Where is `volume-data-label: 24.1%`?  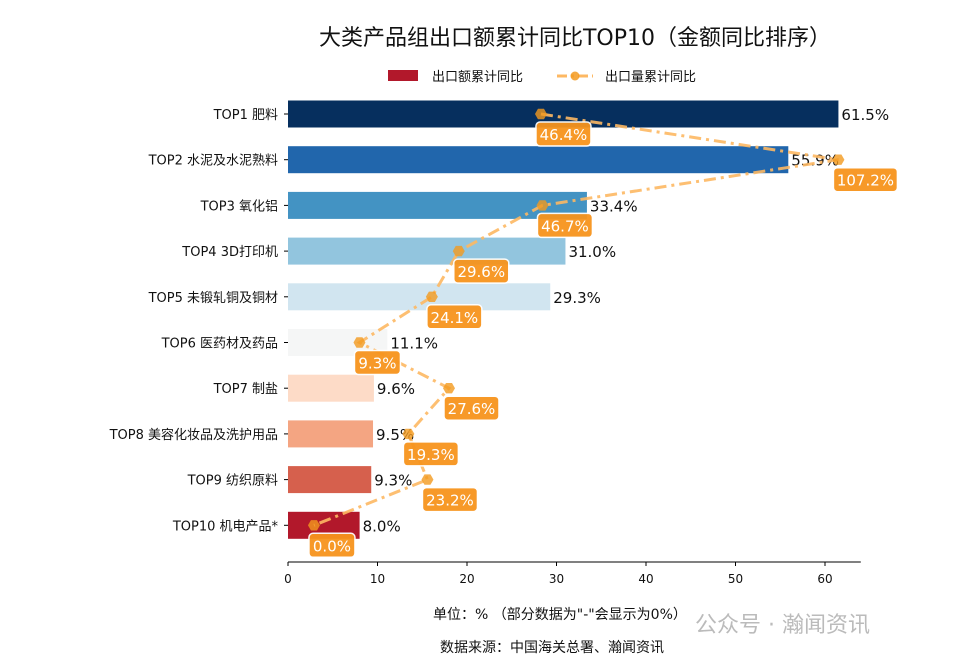
volume-data-label: 24.1% is located at coordinates (454, 317).